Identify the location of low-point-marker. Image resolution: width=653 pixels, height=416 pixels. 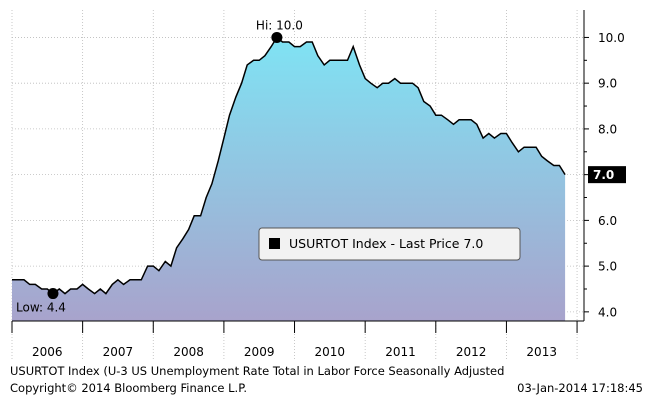
(53, 294).